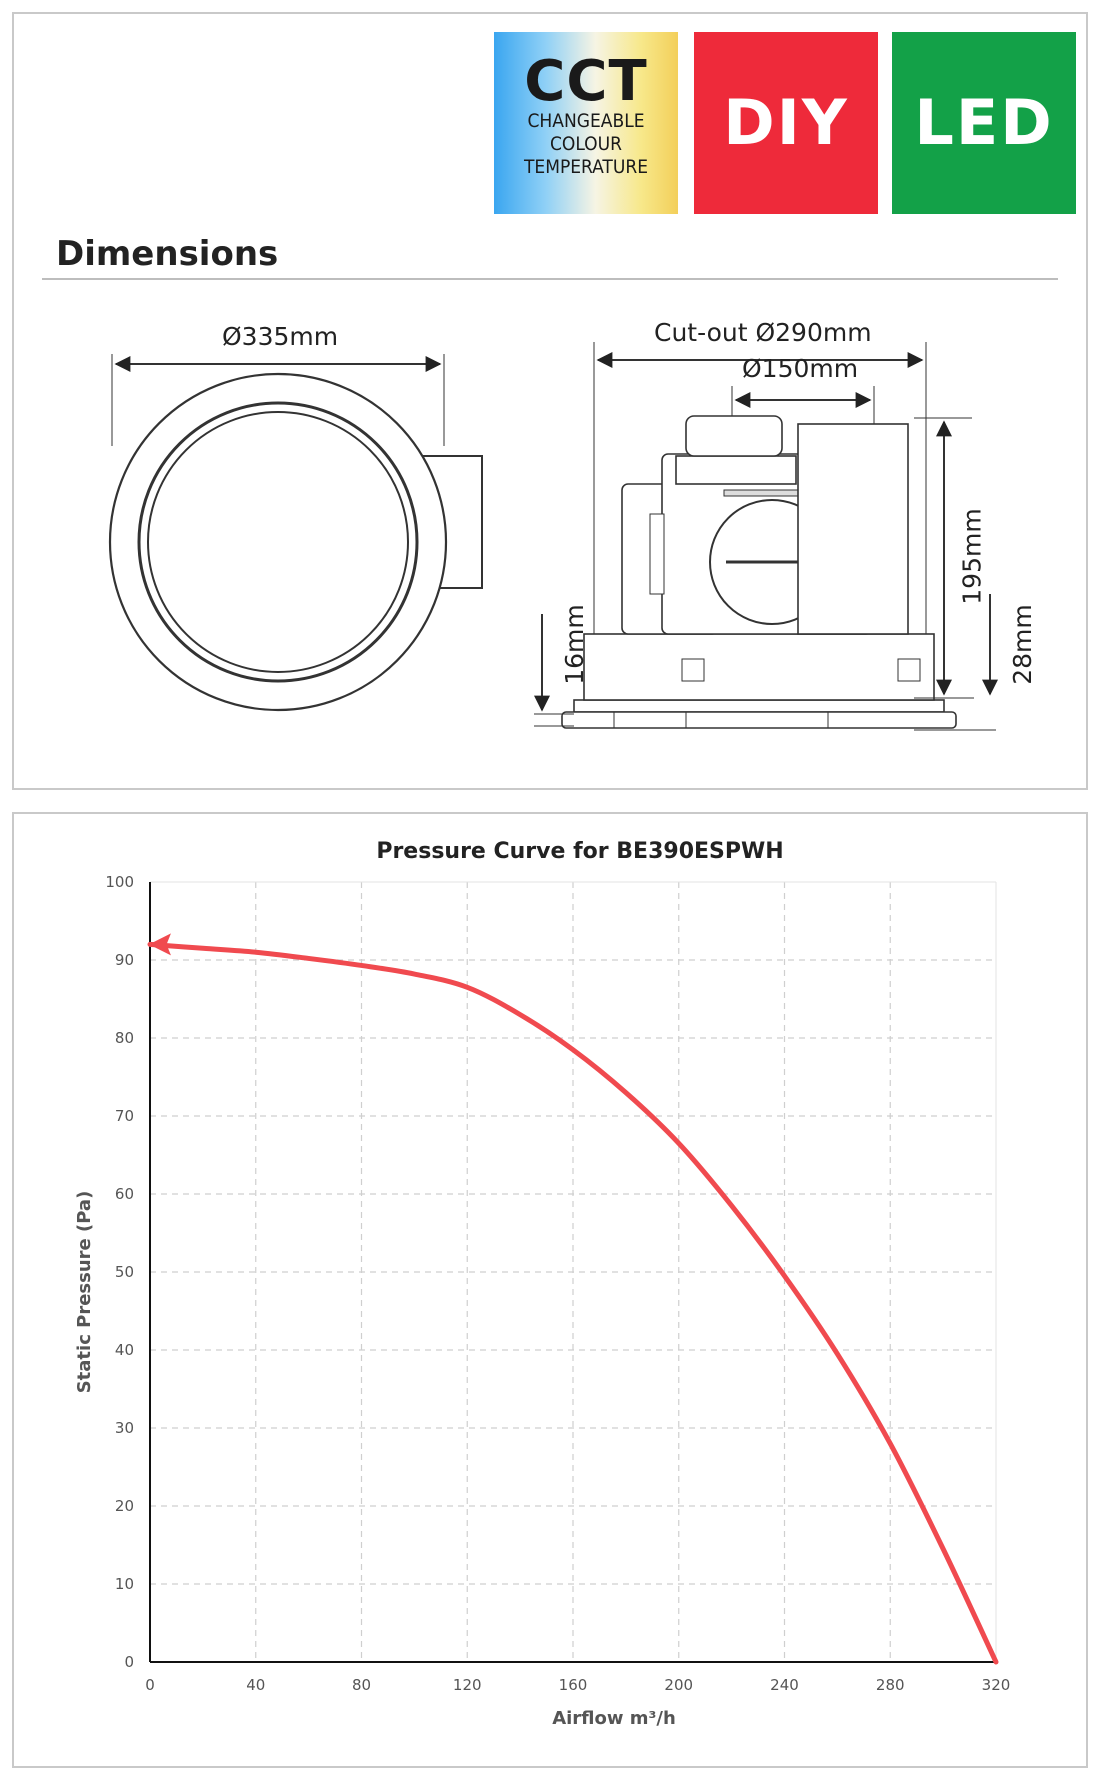 The height and width of the screenshot is (1780, 1100). What do you see at coordinates (119, 882) in the screenshot?
I see `y-tick-label: 100` at bounding box center [119, 882].